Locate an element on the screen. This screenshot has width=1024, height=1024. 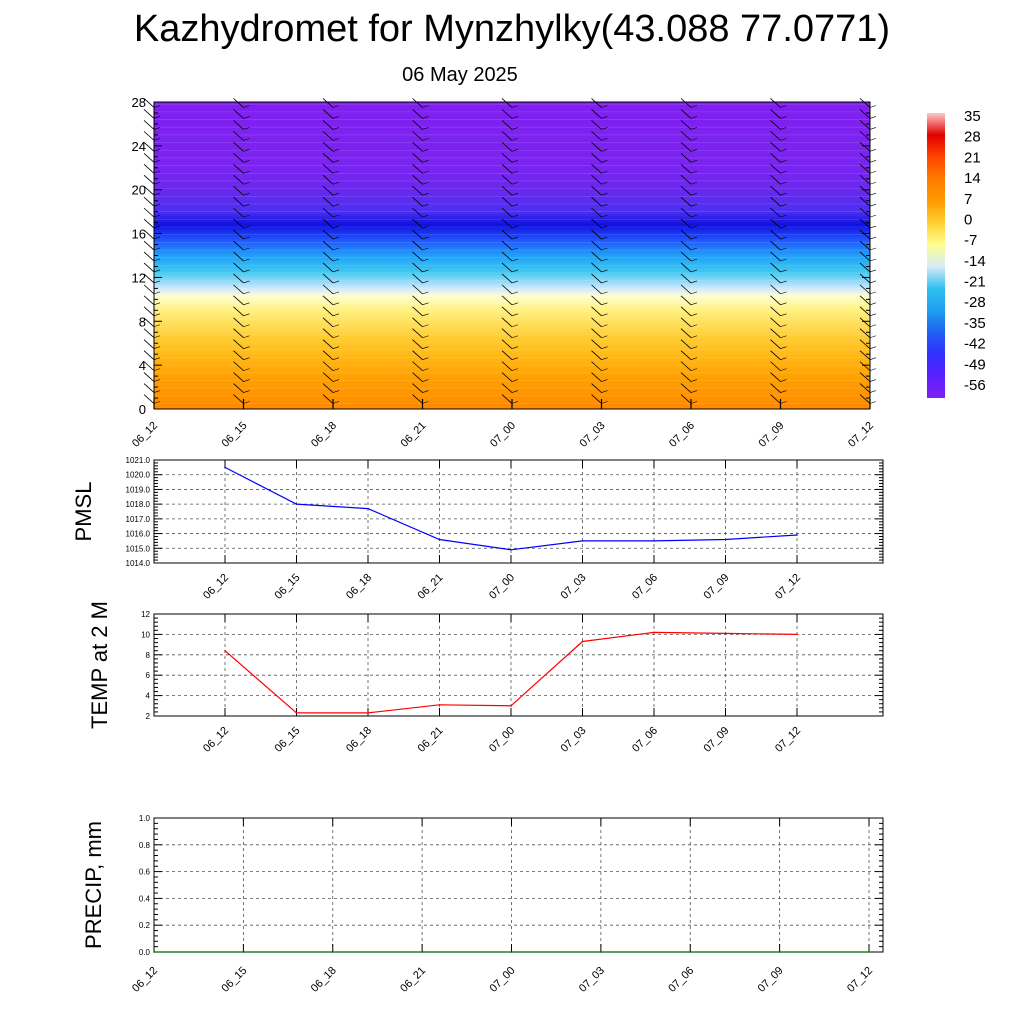
x-tick-label: 07_06 is located at coordinates (681, 980).